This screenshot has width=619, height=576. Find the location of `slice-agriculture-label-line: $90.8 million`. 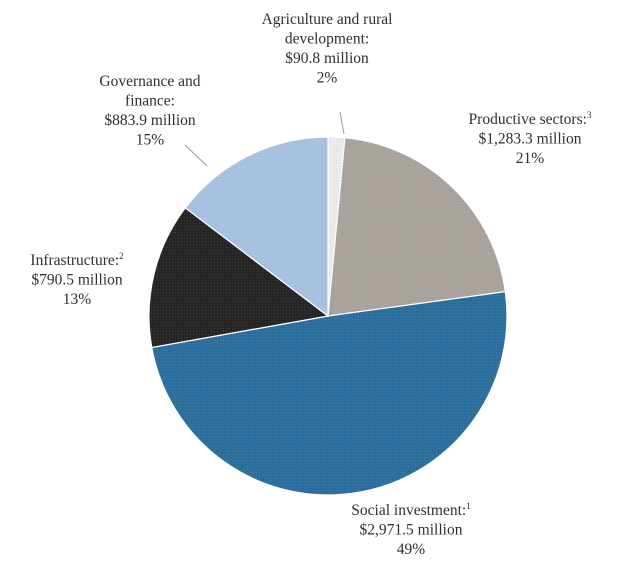

slice-agriculture-label-line: $90.8 million is located at coordinates (327, 58).